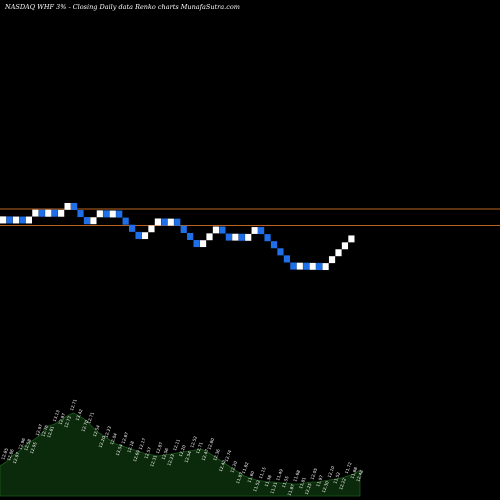 Image resolution: width=500 pixels, height=500 pixels. Describe the element at coordinates (119, 449) in the screenshot. I see `volume-data-label: 13.54` at that location.